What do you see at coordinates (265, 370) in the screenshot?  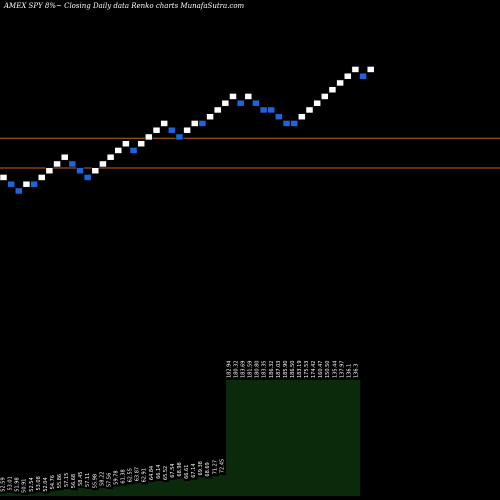 I see `volume-label: 183.35` at bounding box center [265, 370].